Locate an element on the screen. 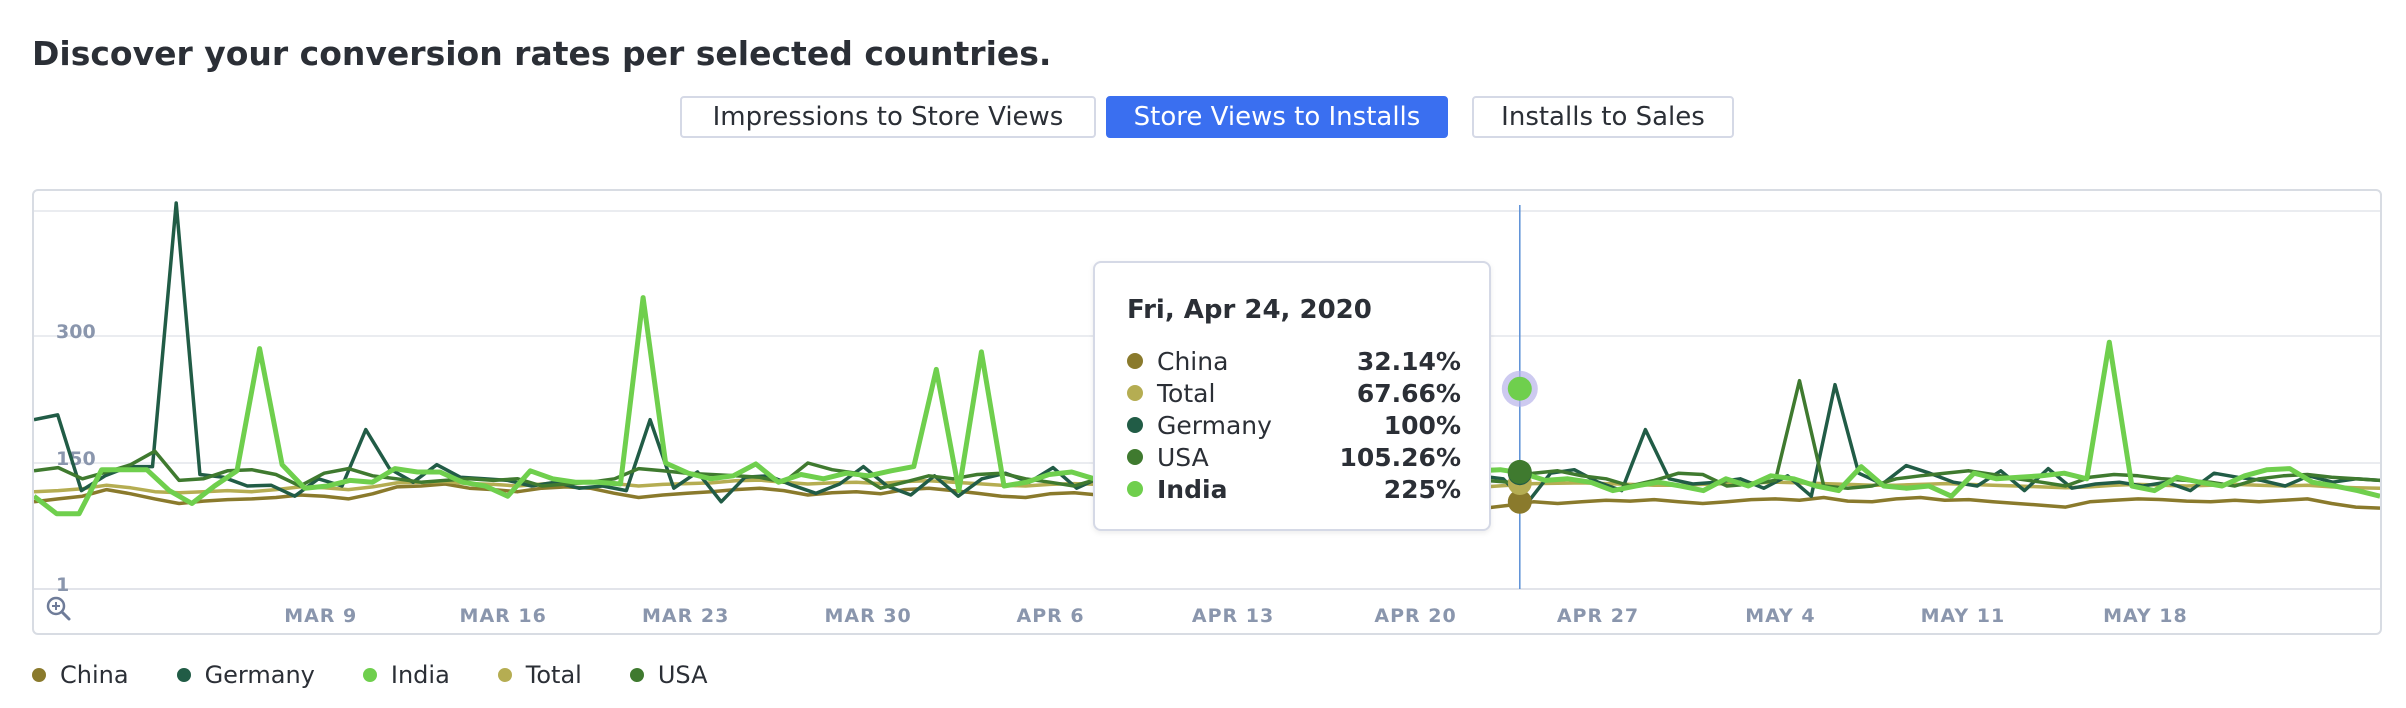 The image size is (2406, 708). legend-item-total: Total is located at coordinates (539, 675).